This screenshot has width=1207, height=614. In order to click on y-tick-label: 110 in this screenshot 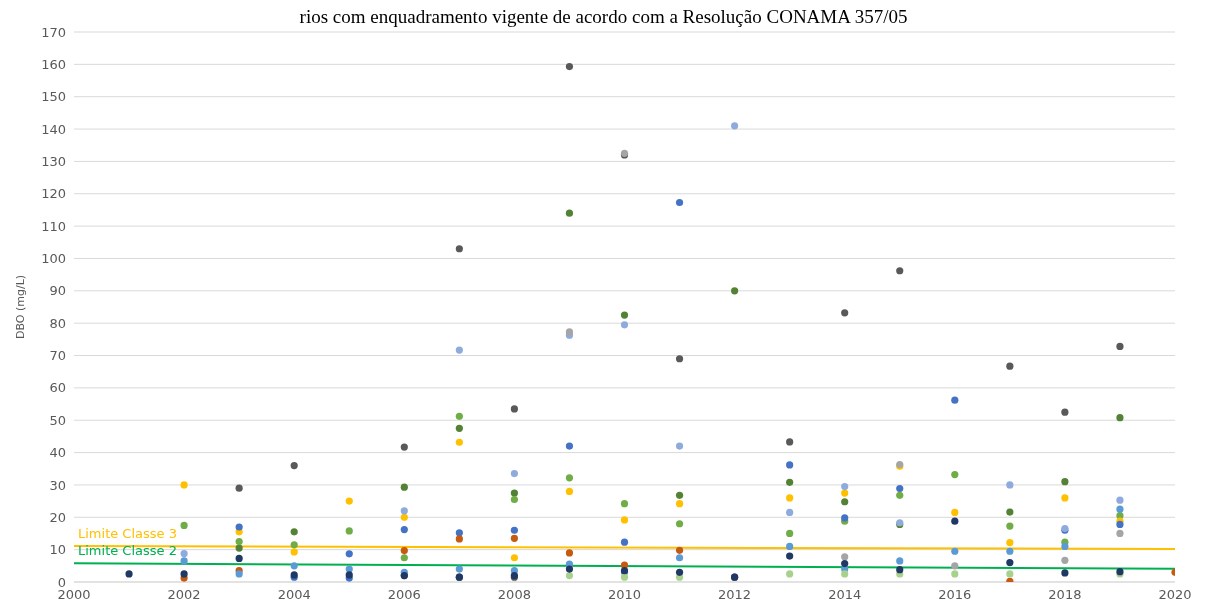, I will do `click(53, 226)`.